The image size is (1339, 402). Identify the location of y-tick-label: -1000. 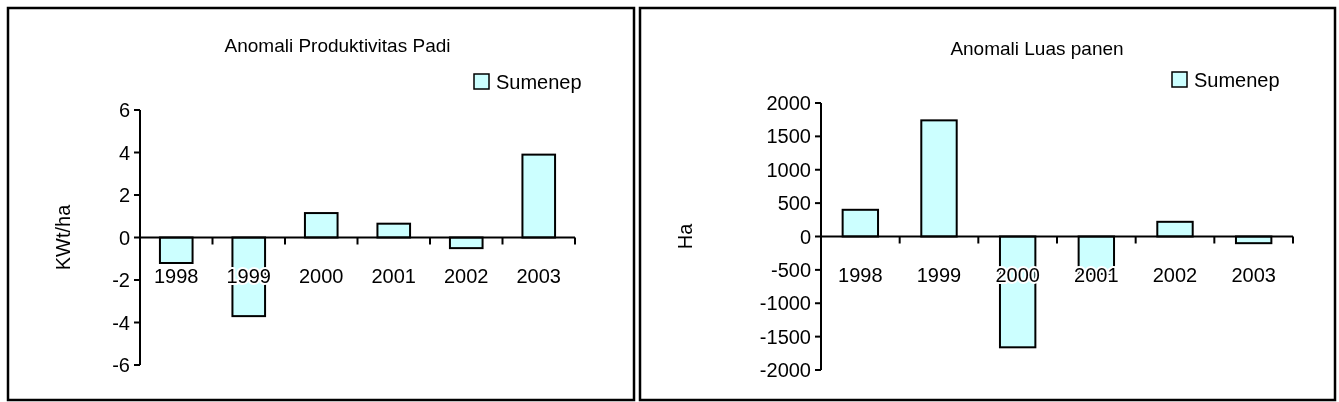
(785, 303).